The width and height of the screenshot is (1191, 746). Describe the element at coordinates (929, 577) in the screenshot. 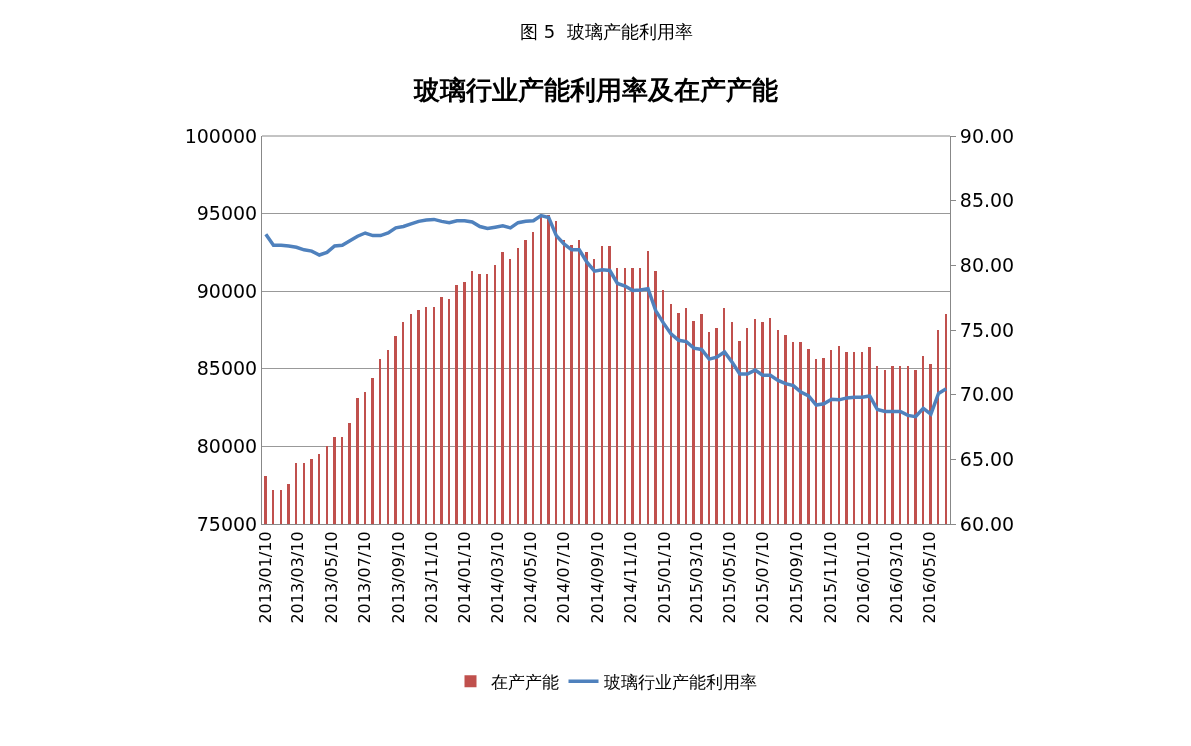

I see `x-tick-label: 2016/05/10` at that location.